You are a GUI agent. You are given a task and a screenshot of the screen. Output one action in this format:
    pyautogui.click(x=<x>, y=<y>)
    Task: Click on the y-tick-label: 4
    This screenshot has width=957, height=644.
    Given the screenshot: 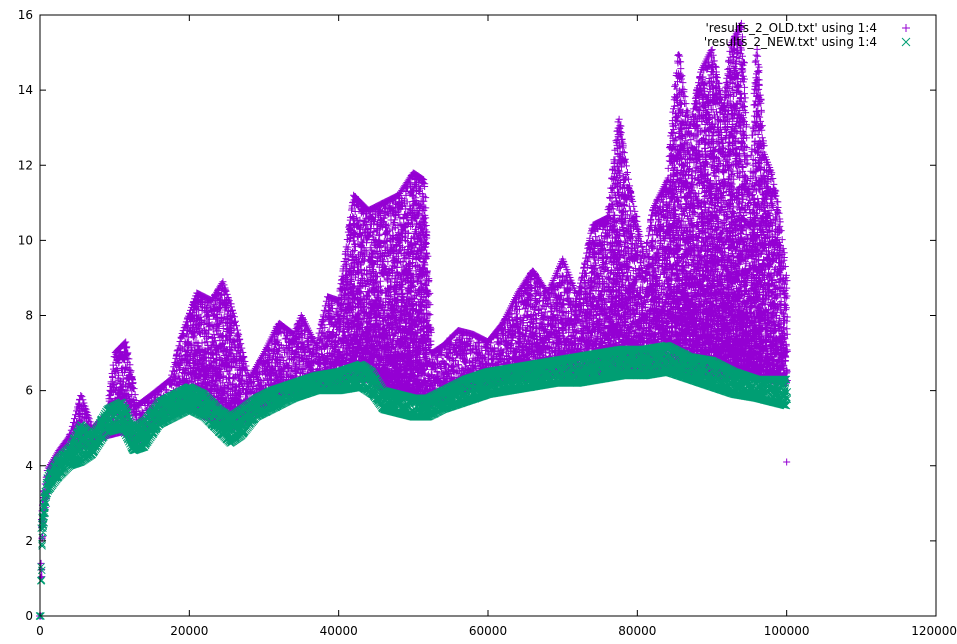 What is the action you would take?
    pyautogui.click(x=29, y=466)
    